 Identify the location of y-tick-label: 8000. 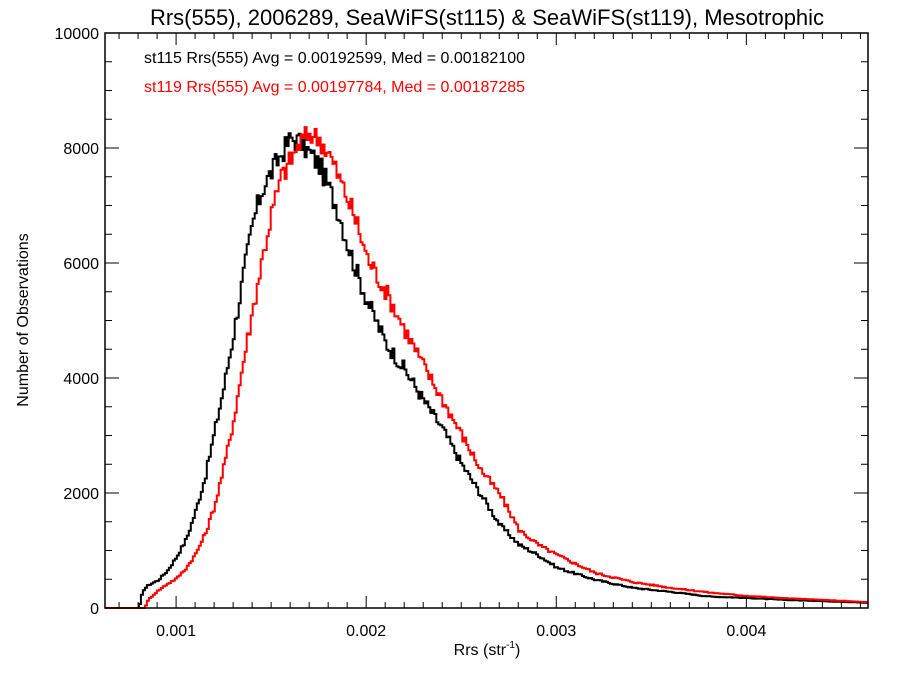
(81, 149).